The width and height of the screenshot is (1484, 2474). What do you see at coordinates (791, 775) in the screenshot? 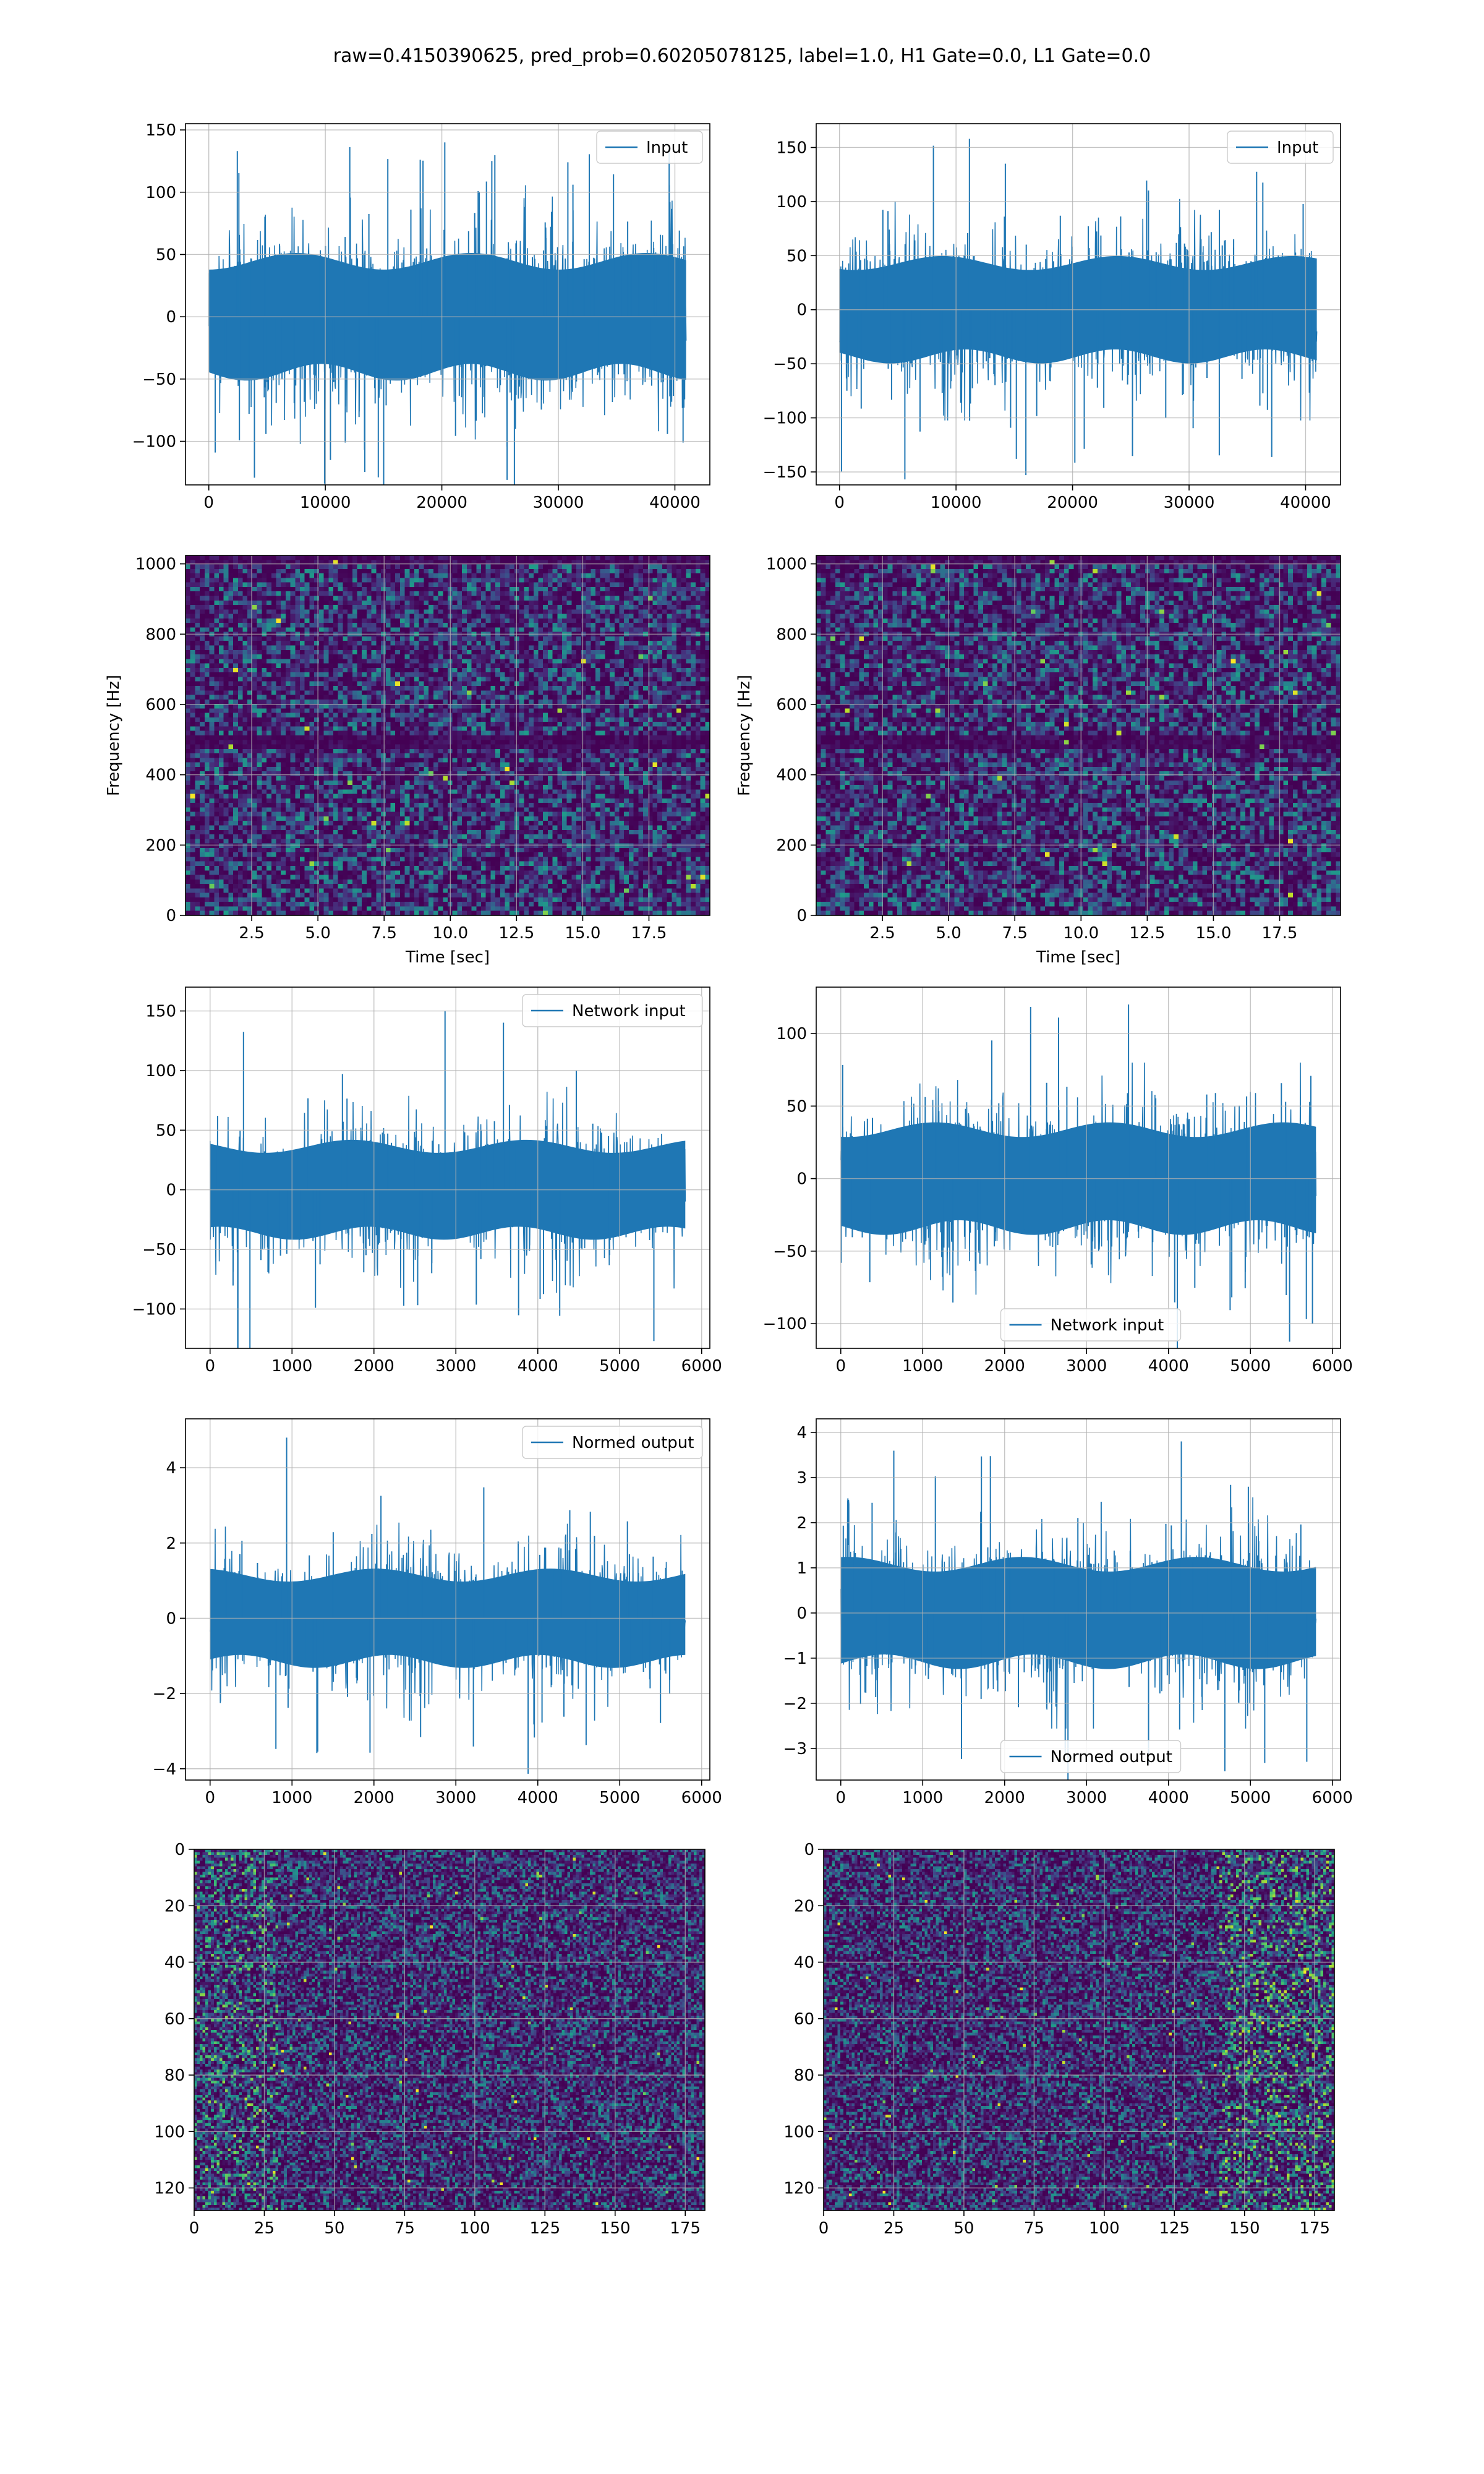
I see `y-tick-label: 400` at bounding box center [791, 775].